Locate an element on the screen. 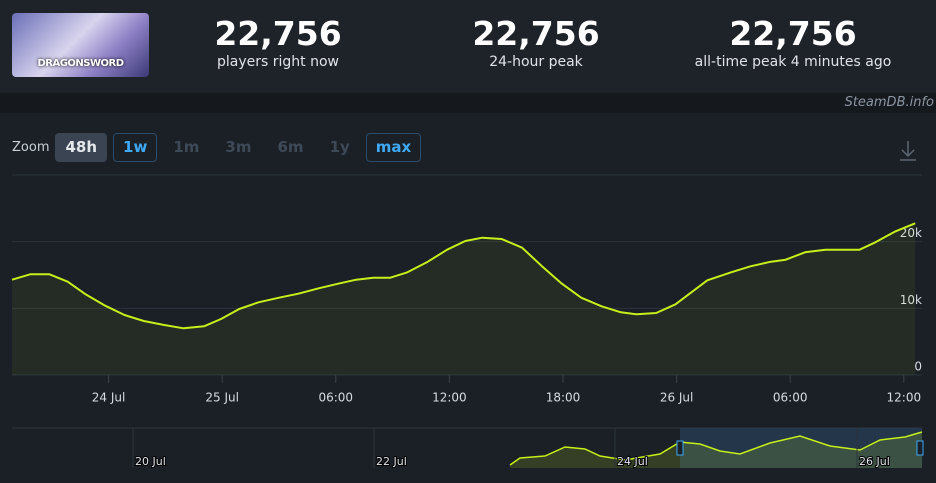 The width and height of the screenshot is (936, 483). navigator-label: 20 Jul is located at coordinates (150, 461).